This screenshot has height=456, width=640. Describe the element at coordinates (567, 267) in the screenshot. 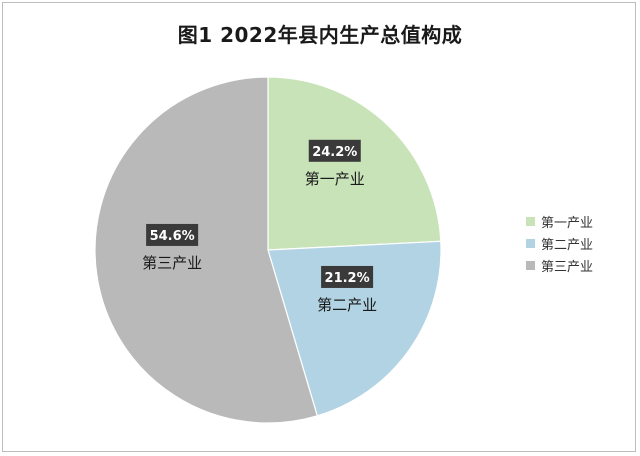

I see `legend-label-3: 第三产业` at that location.